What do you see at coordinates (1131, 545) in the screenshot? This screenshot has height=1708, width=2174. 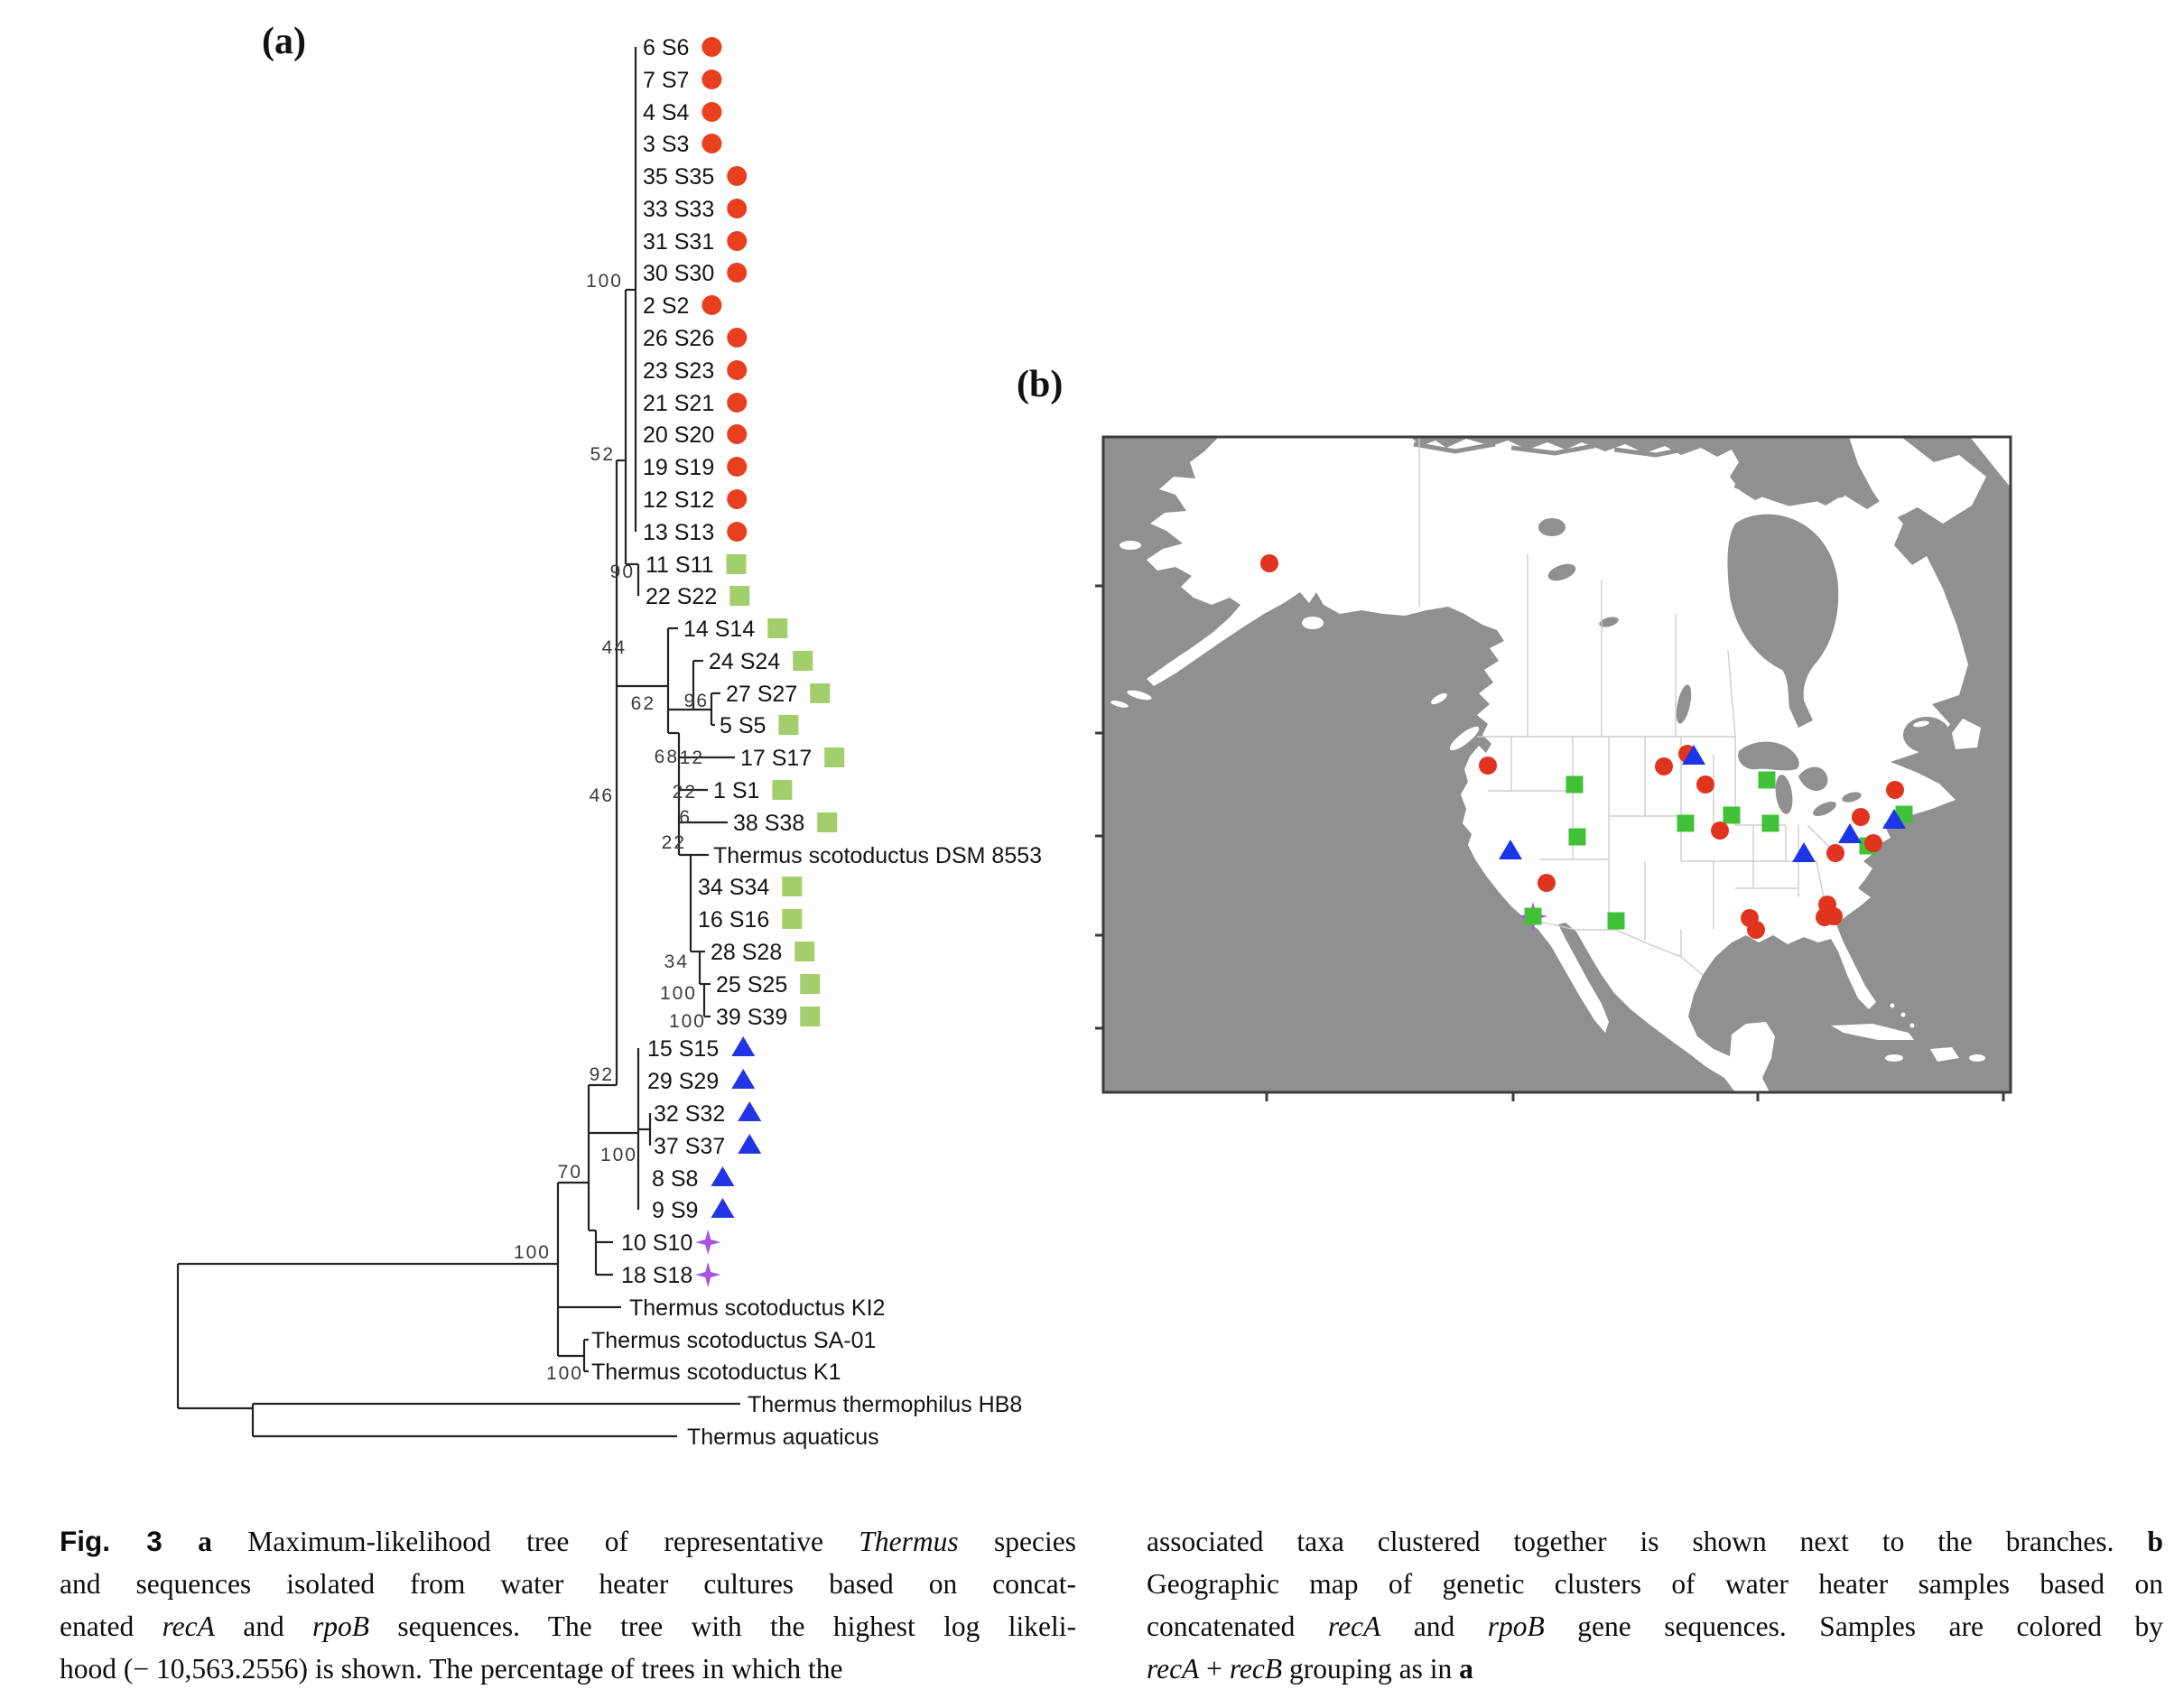 I see `st-lawrence-island` at bounding box center [1131, 545].